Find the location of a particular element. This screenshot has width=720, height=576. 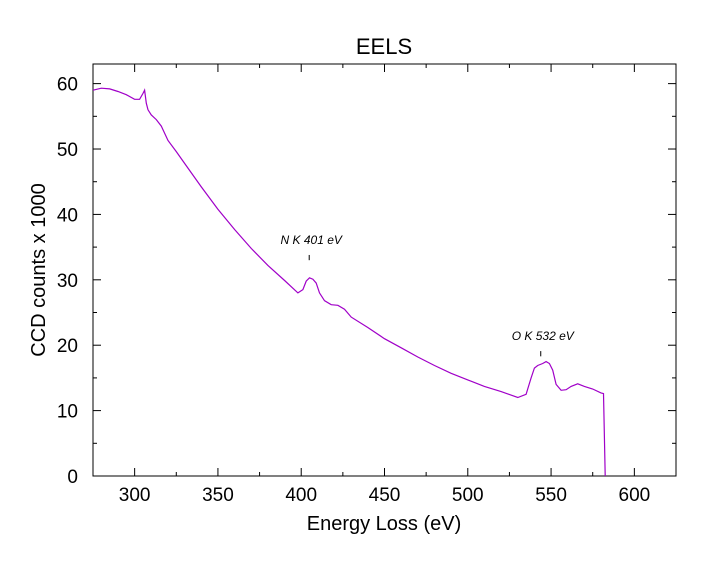

y-tick-label: 50 is located at coordinates (67, 150).